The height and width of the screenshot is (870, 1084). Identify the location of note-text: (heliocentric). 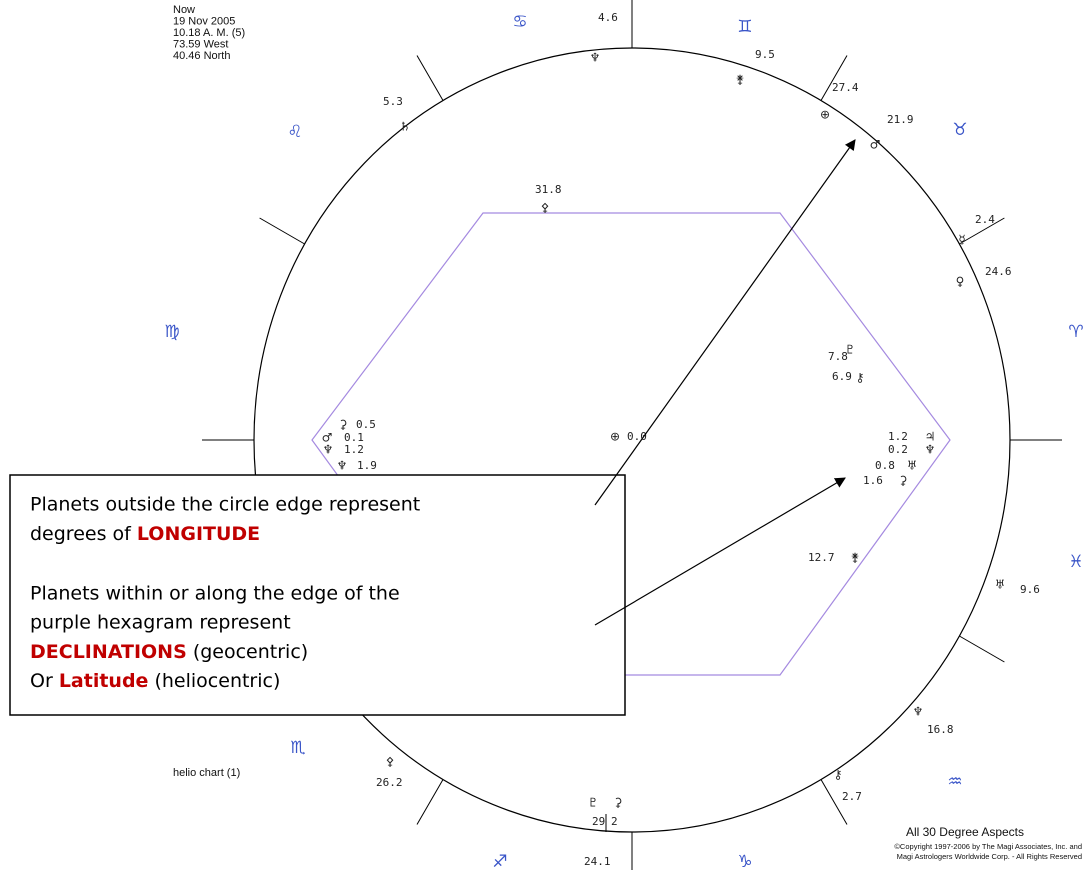
(214, 681).